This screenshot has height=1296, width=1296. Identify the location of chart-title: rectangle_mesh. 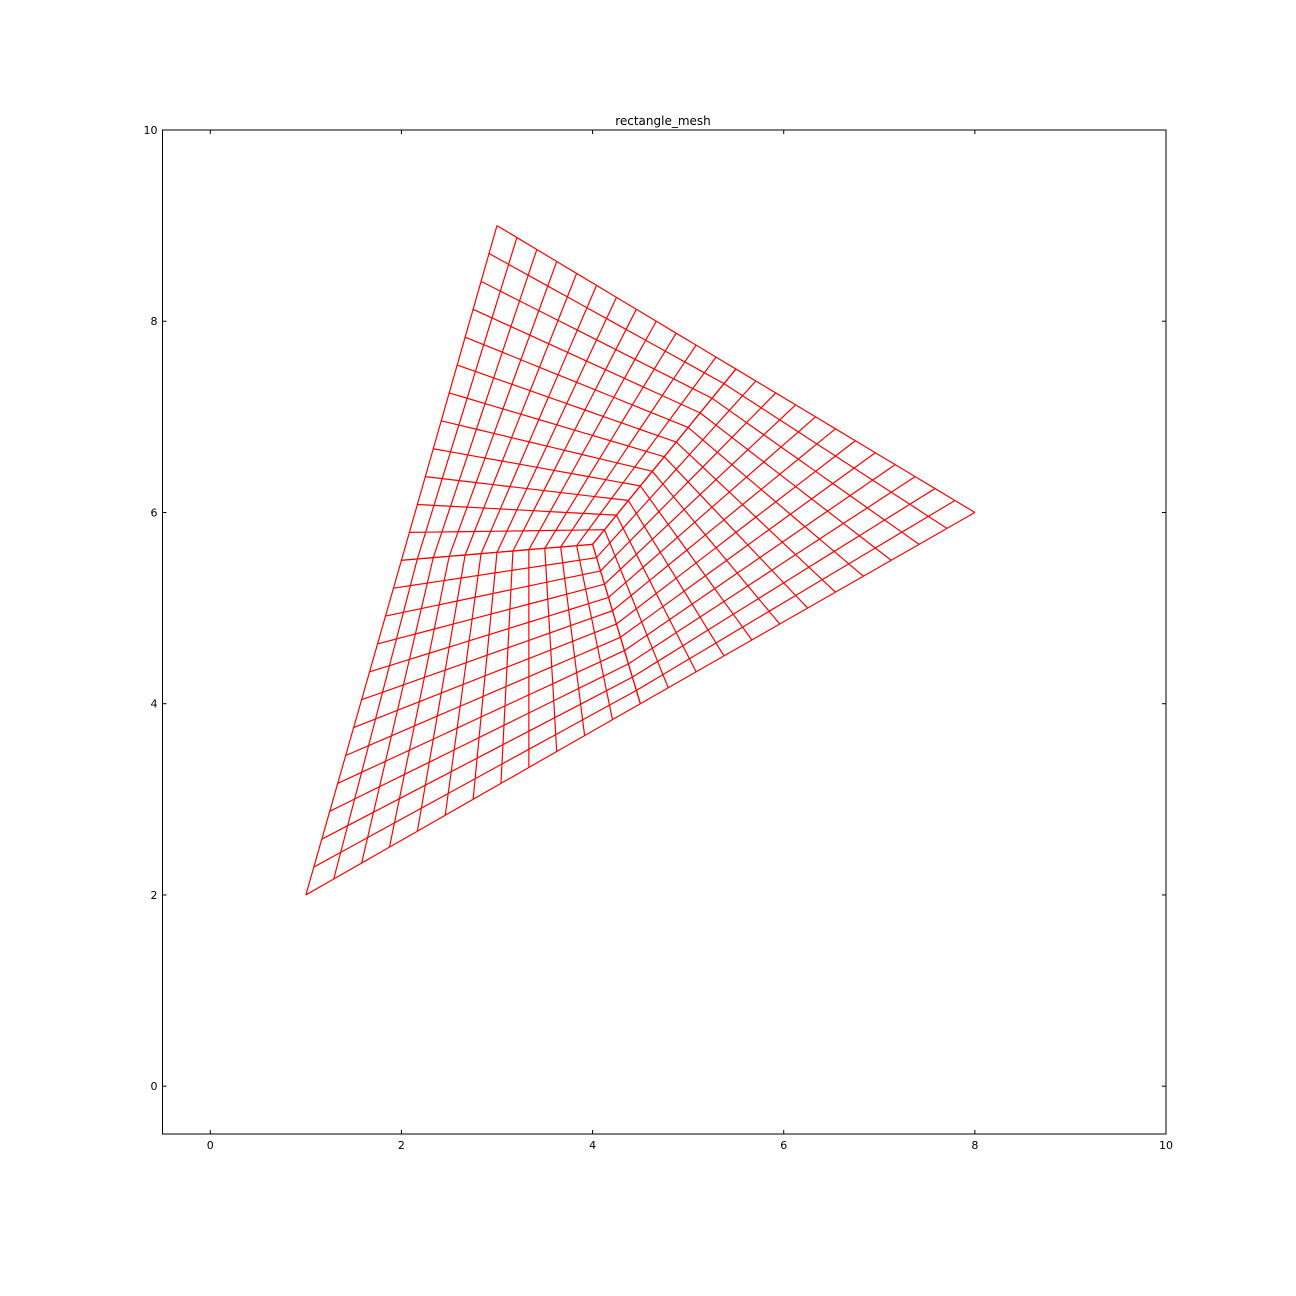
(663, 121).